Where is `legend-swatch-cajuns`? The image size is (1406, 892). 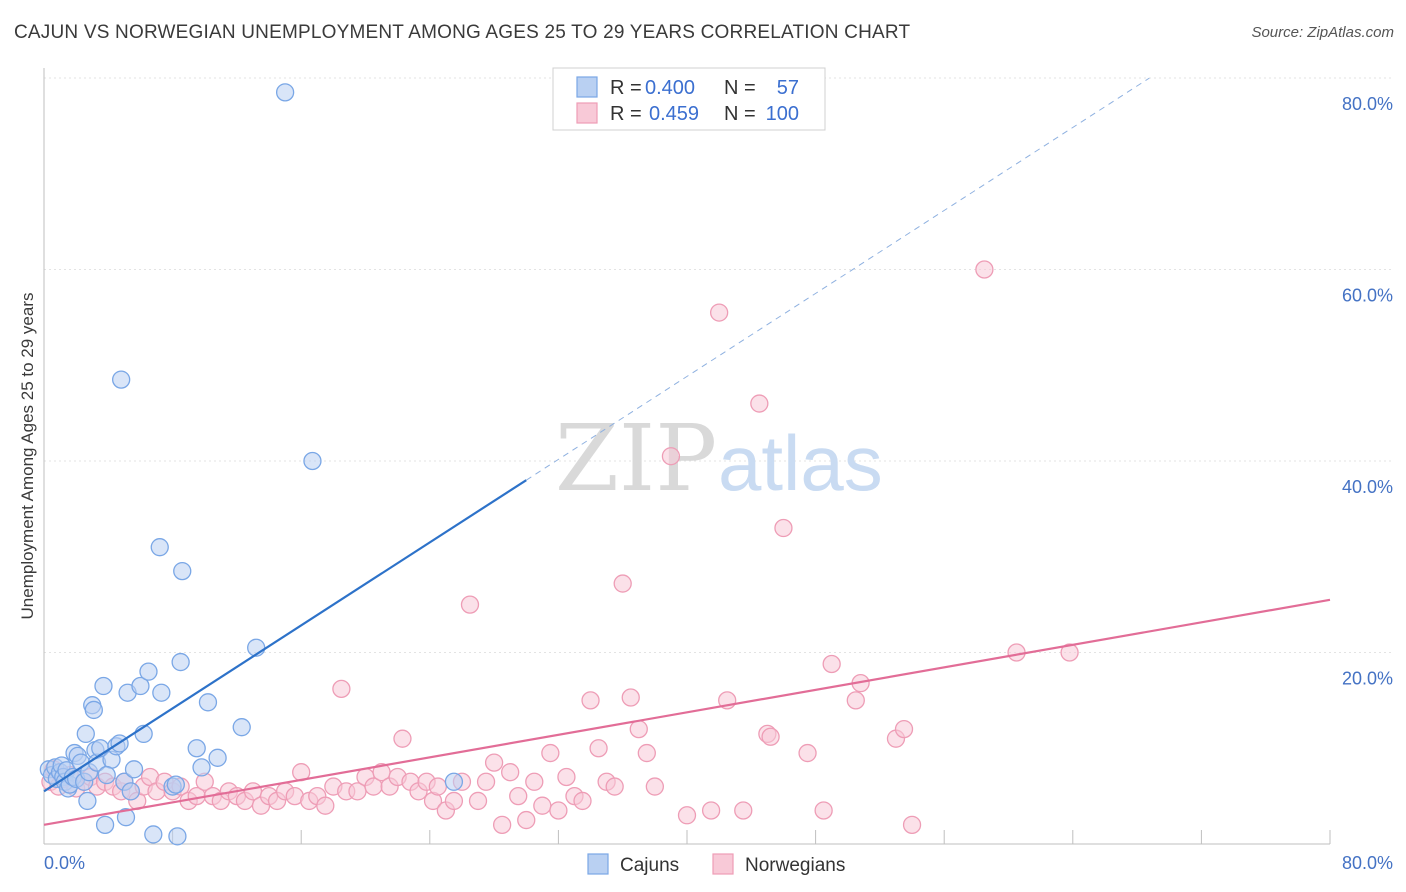
legend-swatch-cajuns is located at coordinates (587, 87).